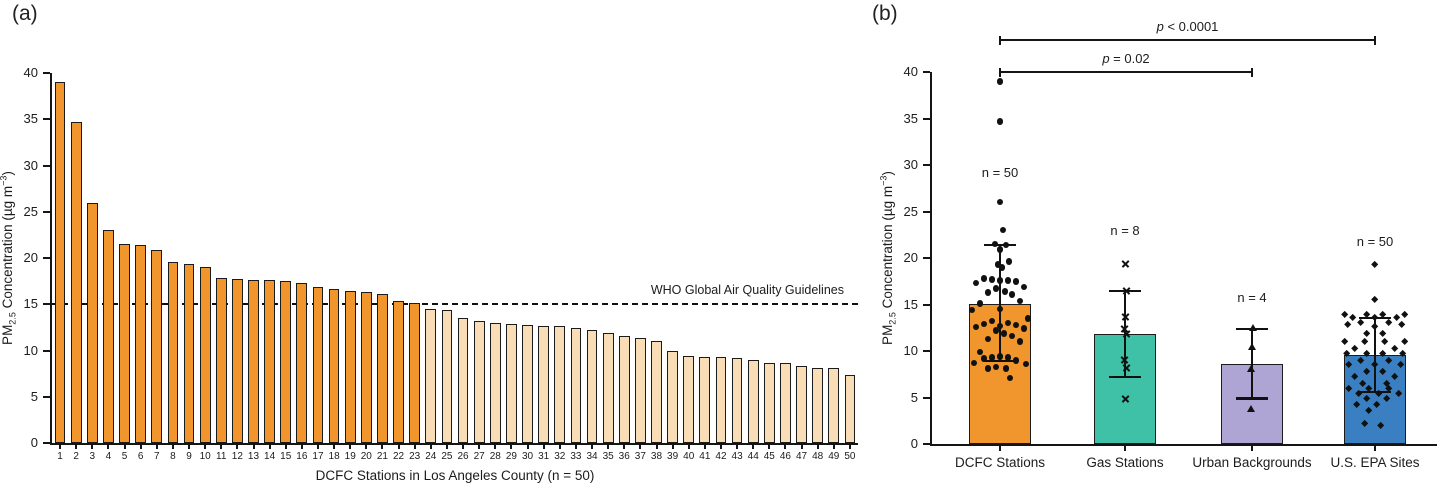 This screenshot has height=492, width=1440. I want to click on x-axis-tick-label: 1, so click(60, 456).